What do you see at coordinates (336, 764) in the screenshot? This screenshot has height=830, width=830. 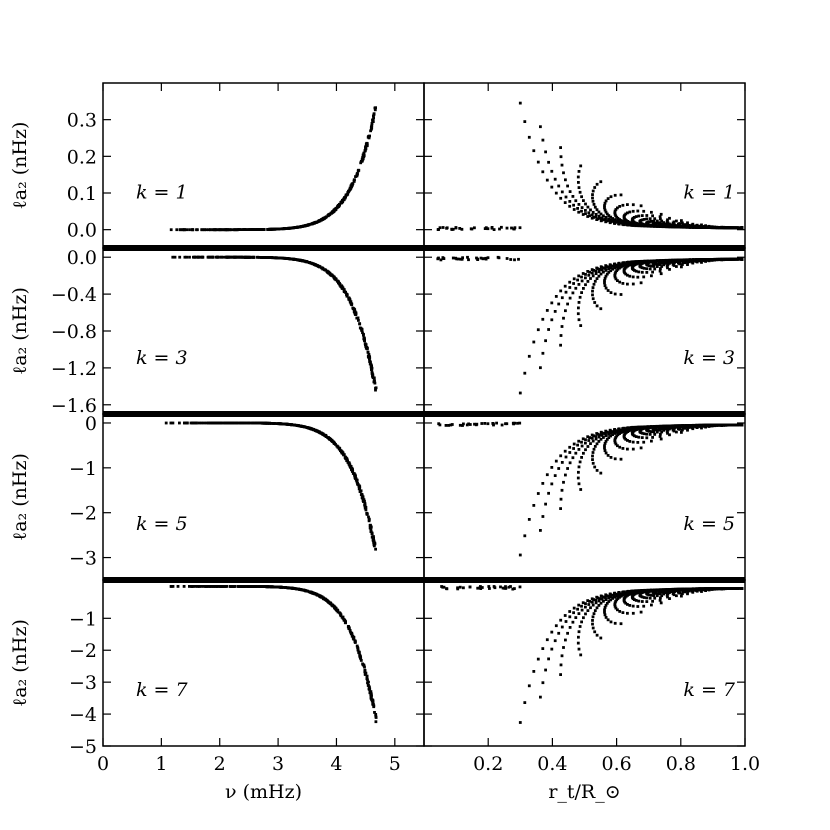 I see `x-tick-label-left: 4` at bounding box center [336, 764].